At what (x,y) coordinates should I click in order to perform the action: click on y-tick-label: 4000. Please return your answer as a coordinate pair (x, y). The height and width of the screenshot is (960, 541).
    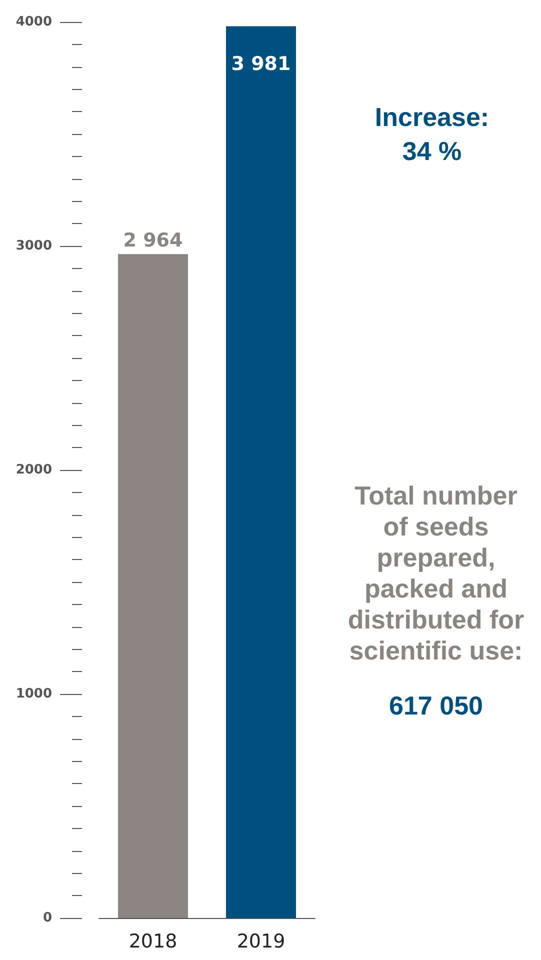
    Looking at the image, I should click on (34, 22).